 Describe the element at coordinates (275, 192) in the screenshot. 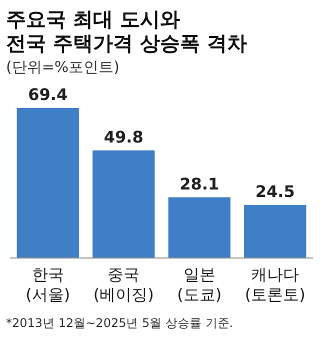

I see `data-label: 24.5` at that location.